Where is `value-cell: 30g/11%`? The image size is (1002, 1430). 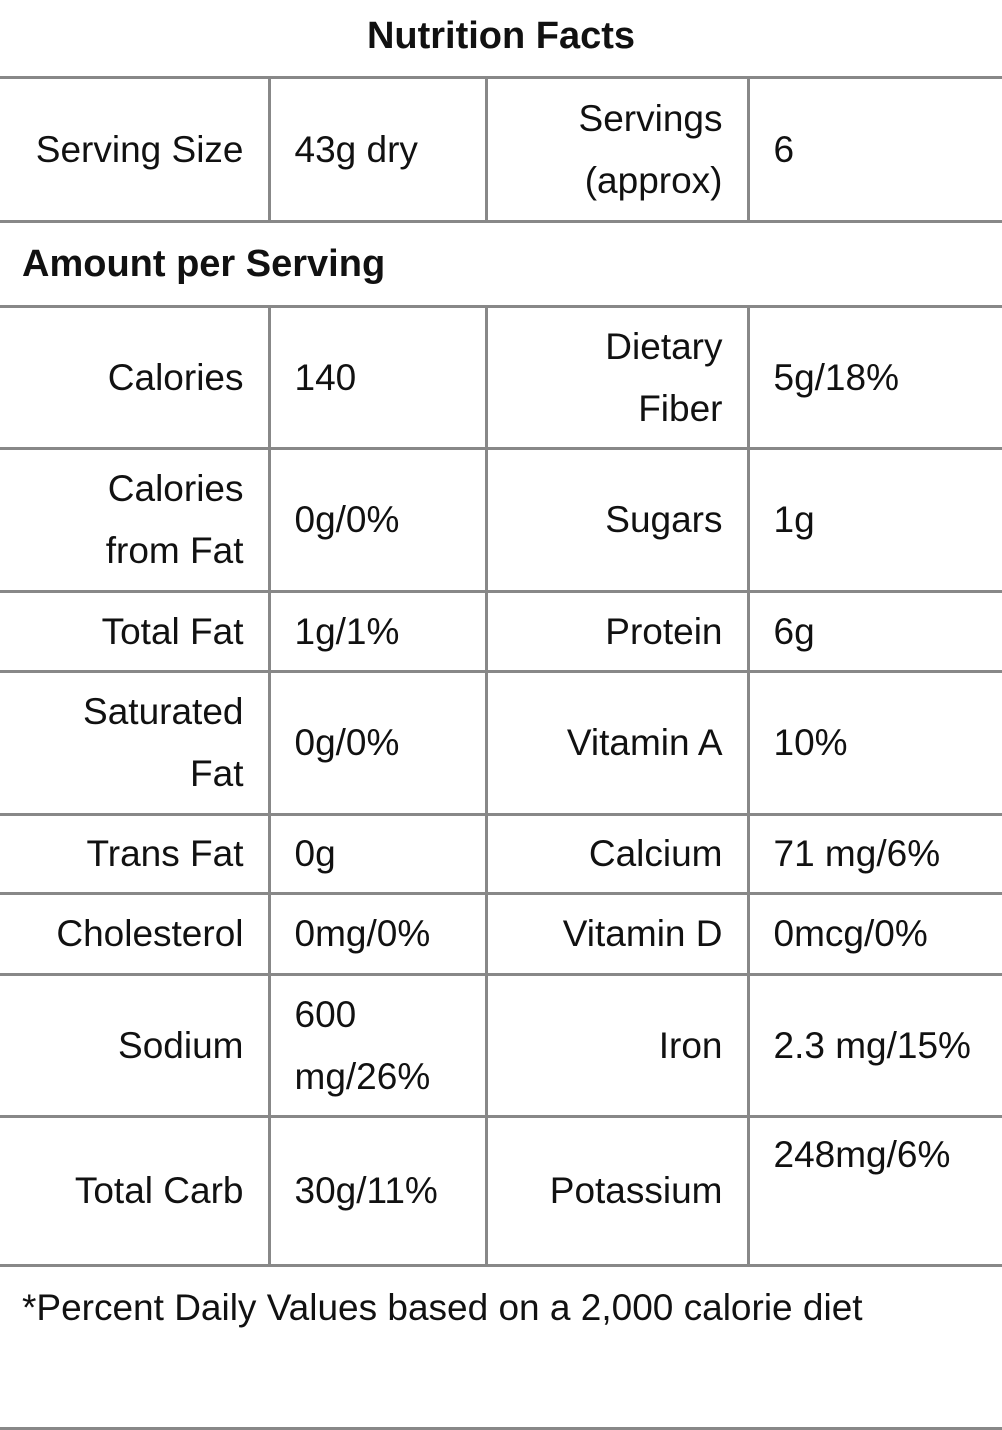
value-cell: 30g/11% is located at coordinates (376, 1191).